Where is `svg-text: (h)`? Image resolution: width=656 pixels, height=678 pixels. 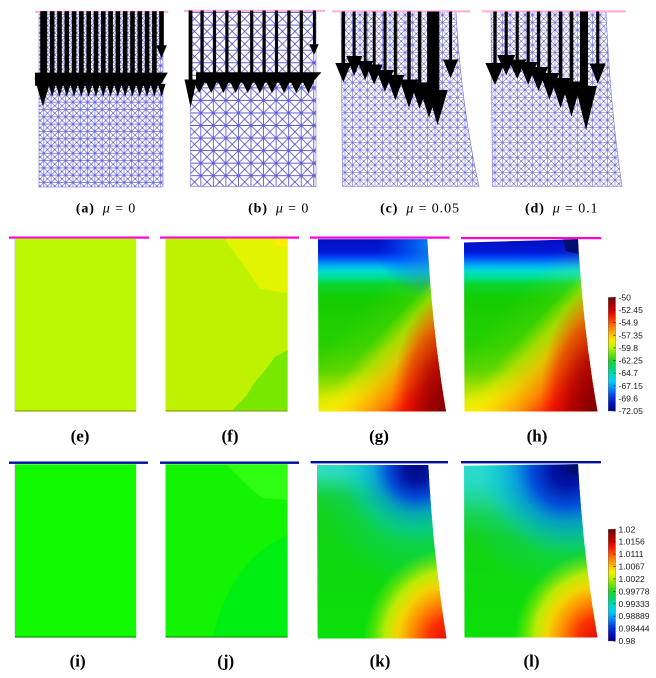
svg-text: (h) is located at coordinates (537, 436).